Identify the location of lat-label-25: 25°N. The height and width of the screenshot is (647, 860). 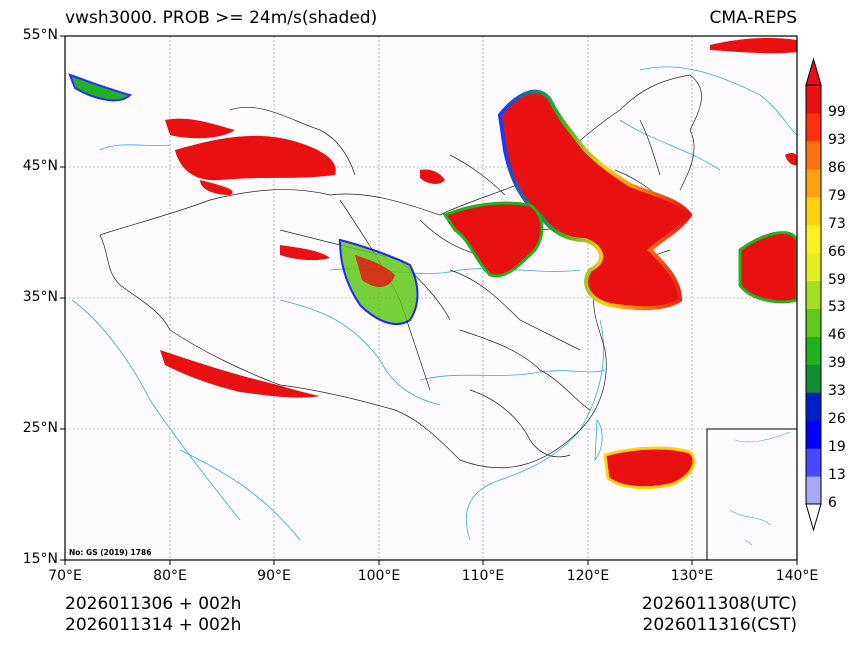
(40, 428).